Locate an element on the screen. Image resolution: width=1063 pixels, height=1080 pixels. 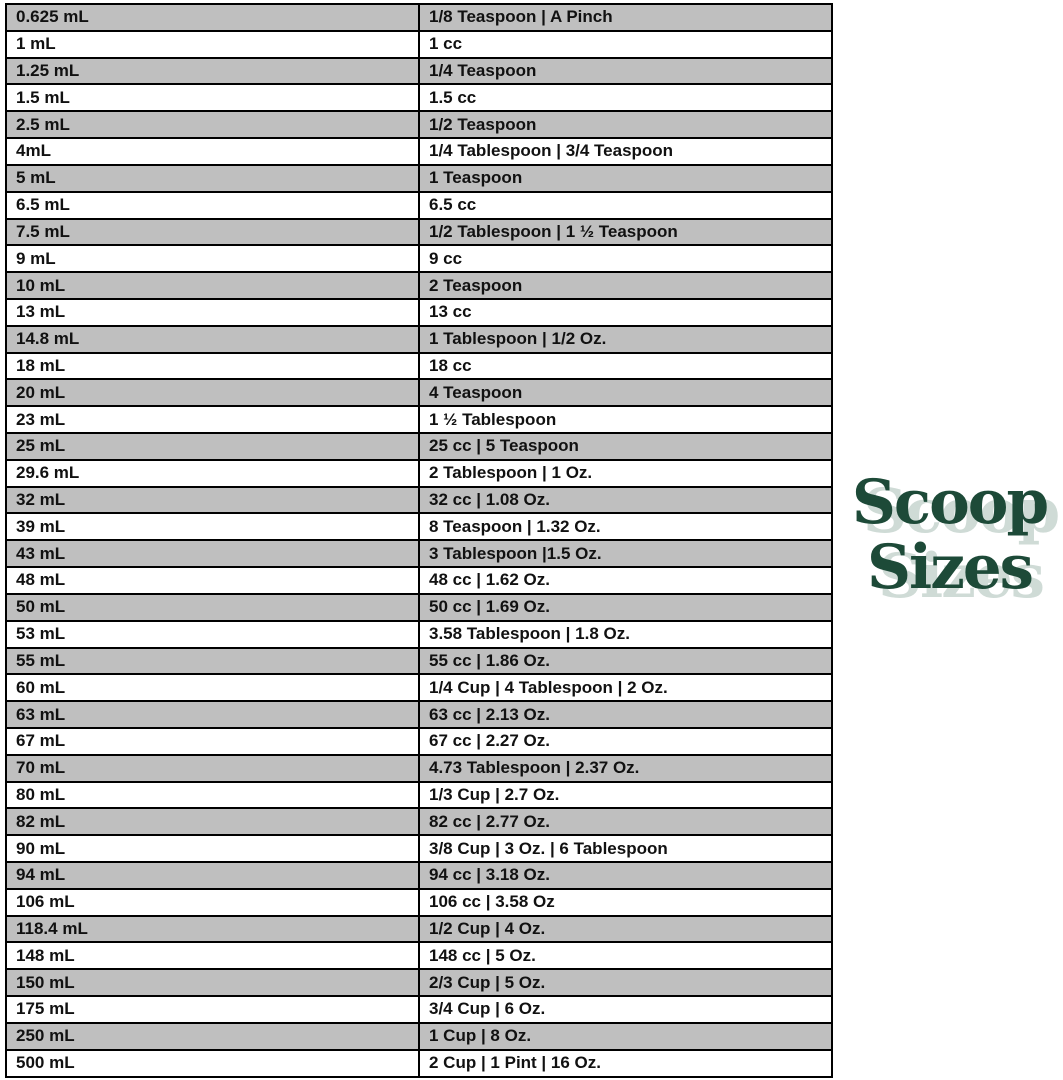
cell-milliliters: 48 mL is located at coordinates (212, 580).